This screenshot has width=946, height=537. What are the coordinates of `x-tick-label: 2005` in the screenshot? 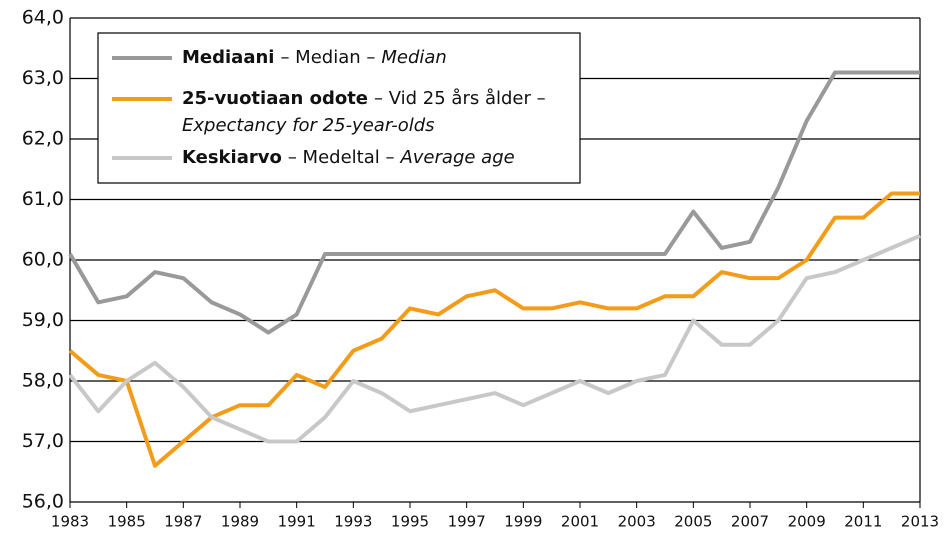 It's located at (693, 522).